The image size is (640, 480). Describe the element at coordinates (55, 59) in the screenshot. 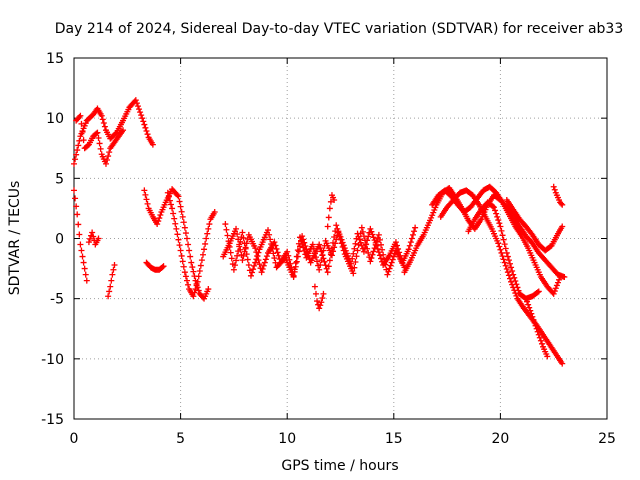

I see `y-tick-label: 15` at that location.